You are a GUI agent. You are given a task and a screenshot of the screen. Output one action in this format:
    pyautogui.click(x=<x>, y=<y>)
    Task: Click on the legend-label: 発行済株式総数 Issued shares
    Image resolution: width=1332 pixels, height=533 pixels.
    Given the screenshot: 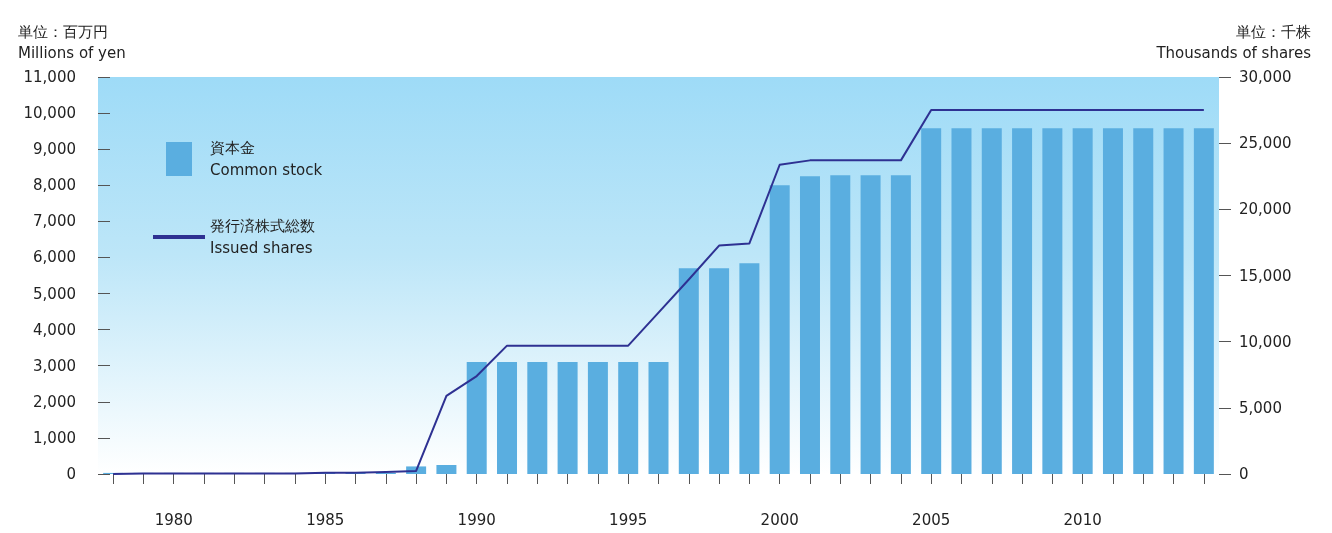 What is the action you would take?
    pyautogui.click(x=262, y=237)
    